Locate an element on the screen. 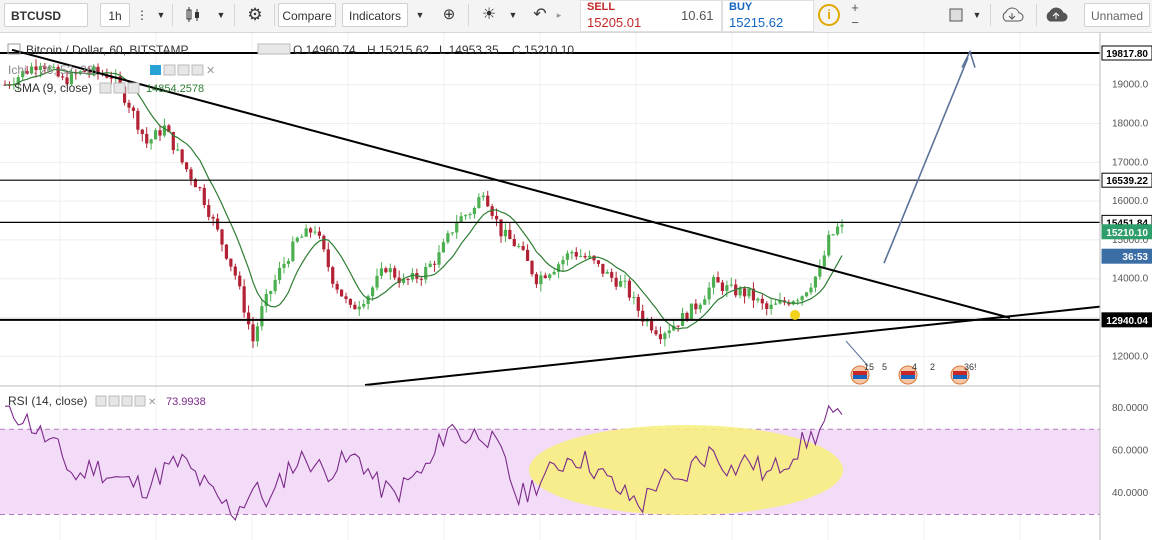 This screenshot has height=540, width=1152. chevron-down-icon: ▼ is located at coordinates (161, 15).